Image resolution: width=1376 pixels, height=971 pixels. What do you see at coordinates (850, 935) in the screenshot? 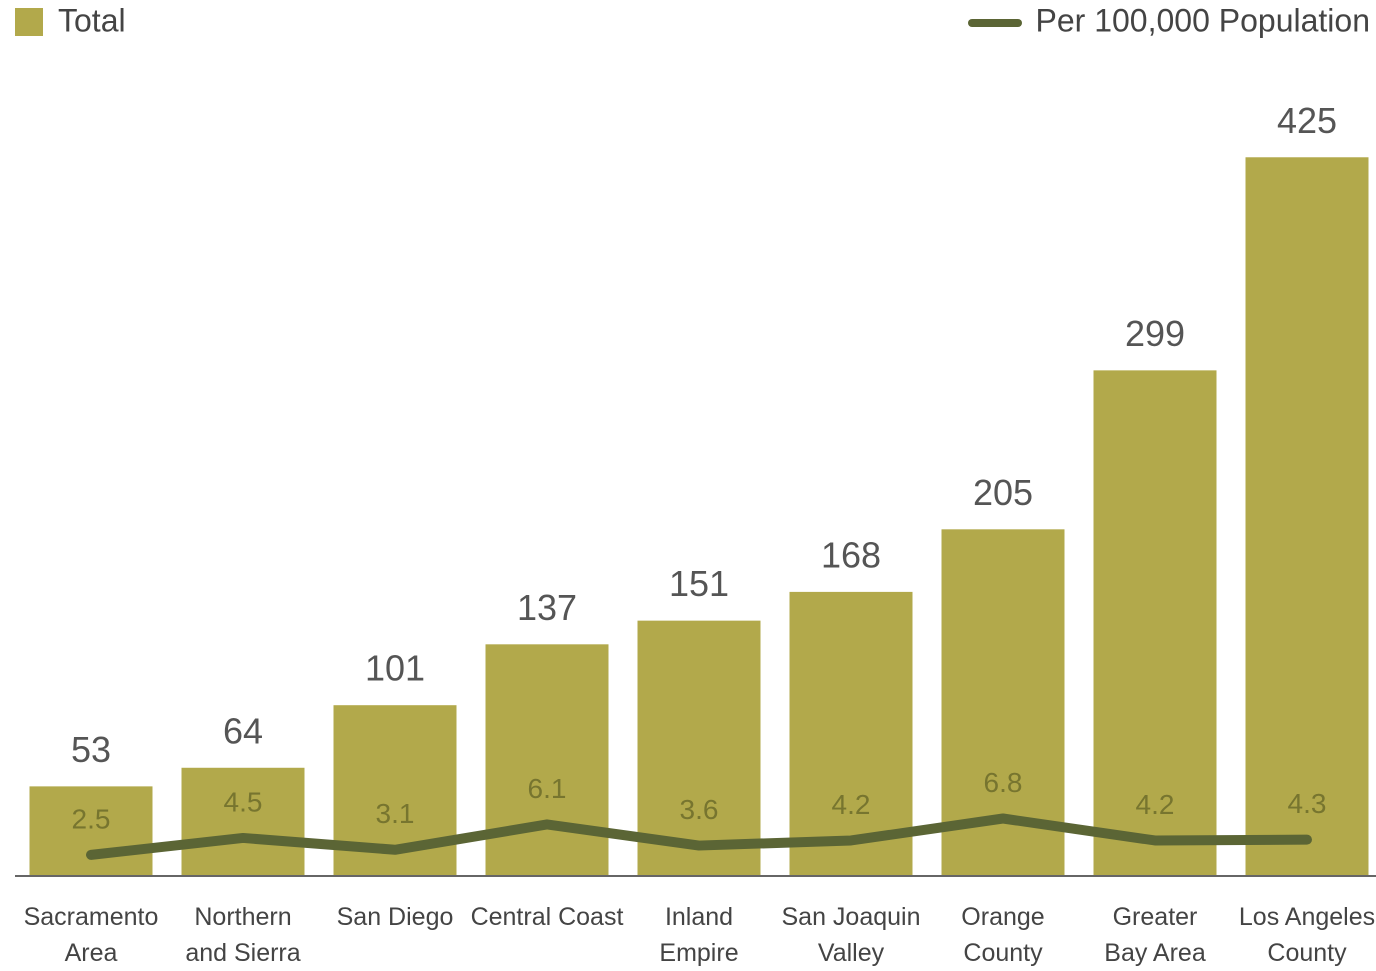
I see `x-tick-label: San Joaquin Valley` at bounding box center [850, 935].